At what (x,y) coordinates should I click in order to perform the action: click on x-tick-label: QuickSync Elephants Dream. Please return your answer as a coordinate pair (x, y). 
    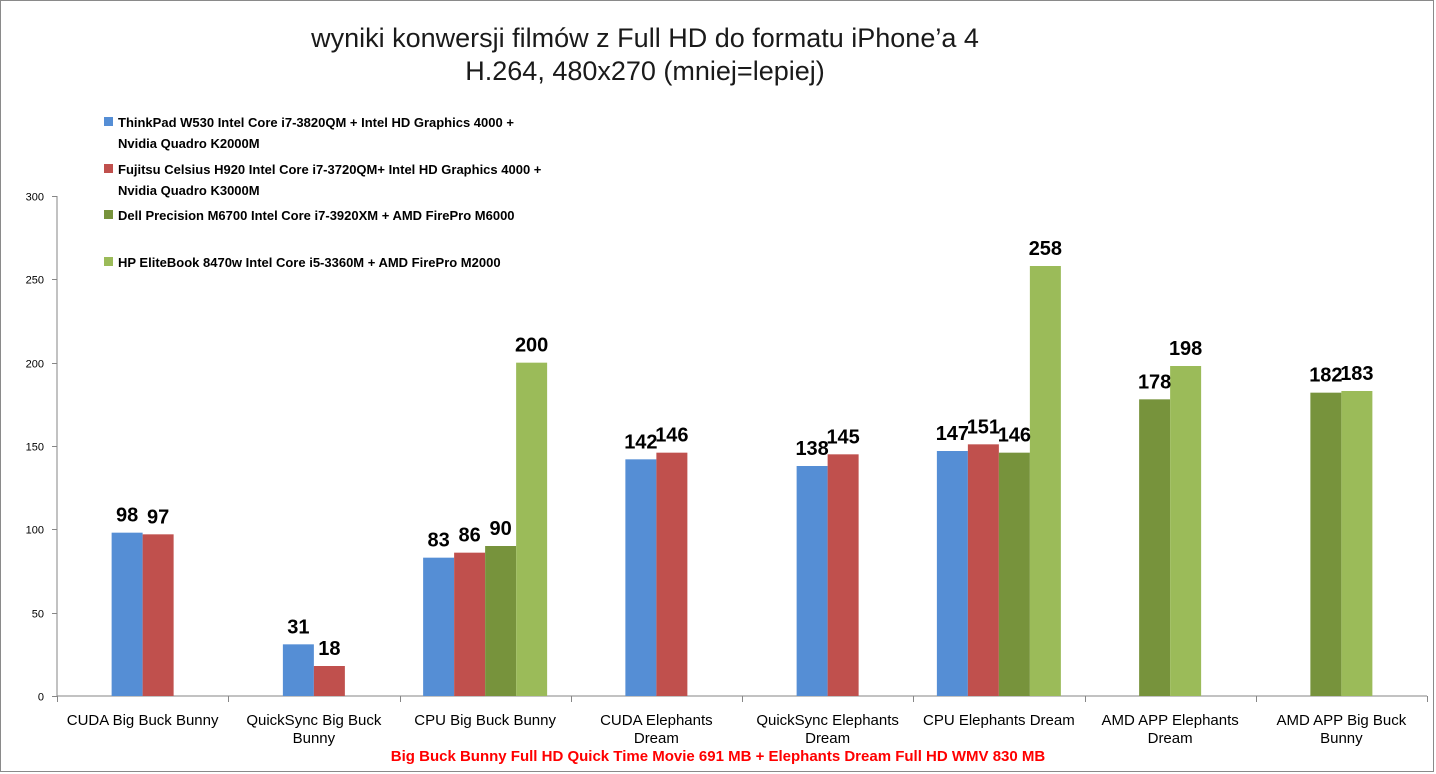
    Looking at the image, I should click on (827, 729).